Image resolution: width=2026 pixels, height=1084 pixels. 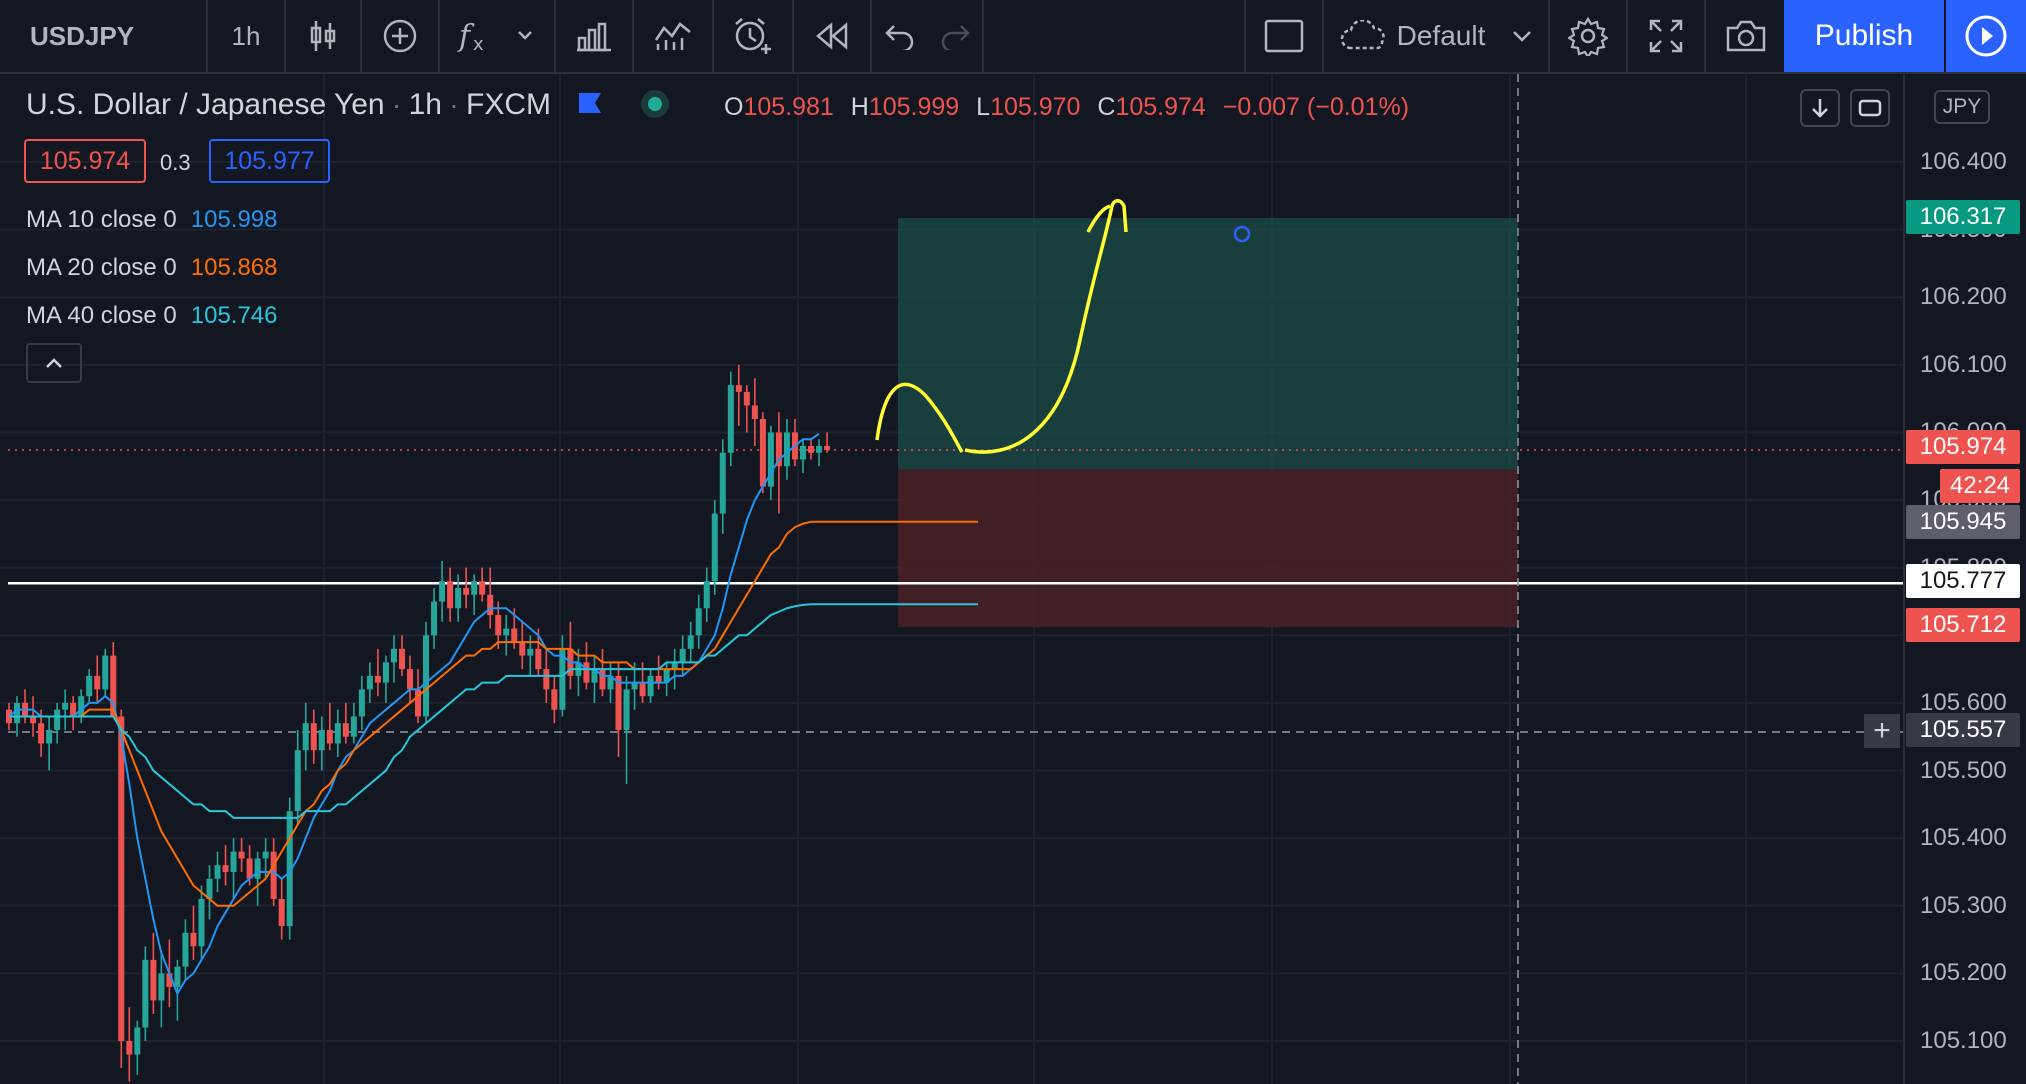 What do you see at coordinates (348, 105) in the screenshot?
I see `symbol-legend: U.S. Dollar / Japanese Yen · 1h · FXCM` at bounding box center [348, 105].